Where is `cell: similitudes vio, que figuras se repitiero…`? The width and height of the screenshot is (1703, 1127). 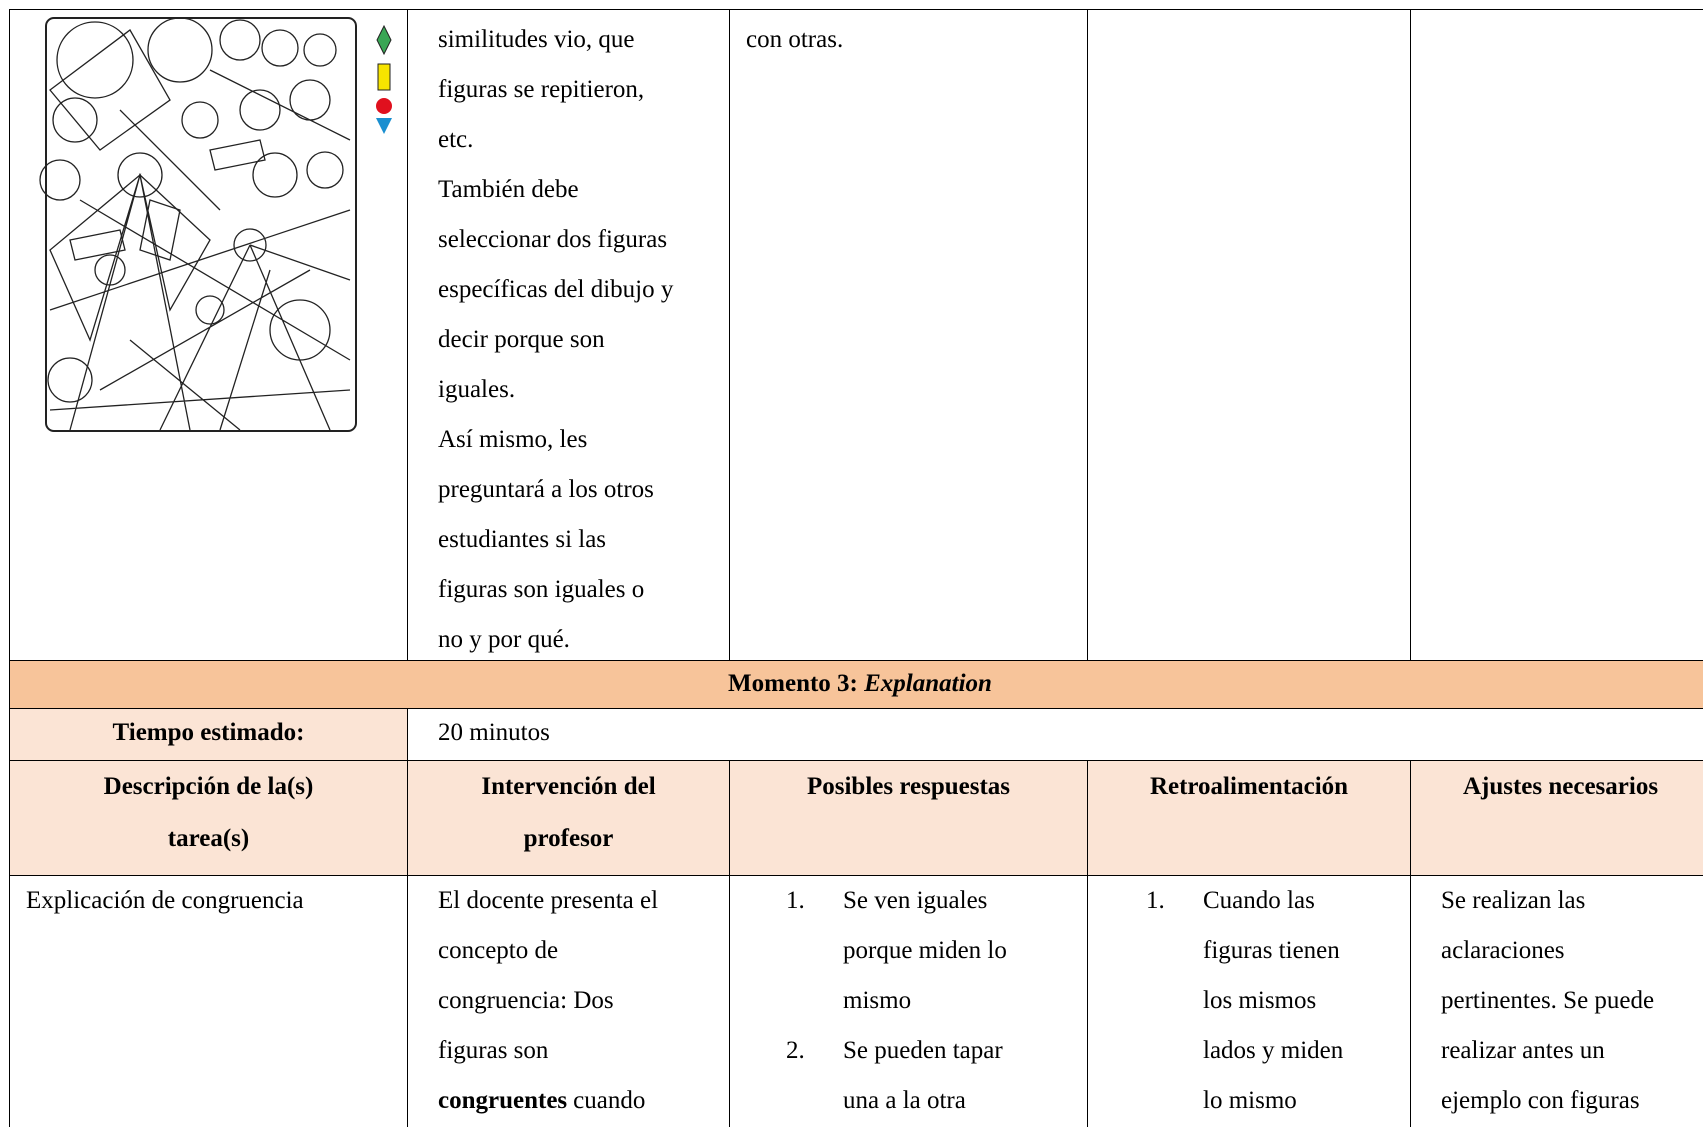 cell: similitudes vio, que figuras se repitiero… is located at coordinates (568, 334).